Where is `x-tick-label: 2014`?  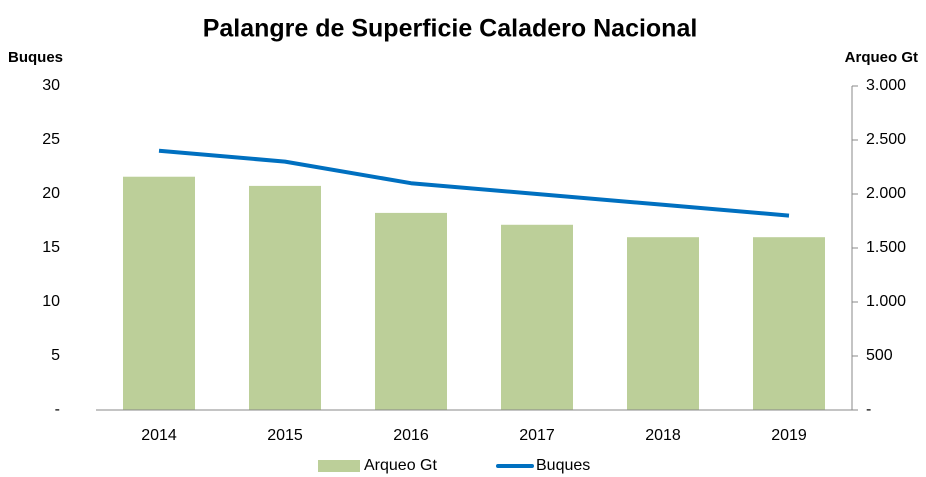 x-tick-label: 2014 is located at coordinates (159, 435).